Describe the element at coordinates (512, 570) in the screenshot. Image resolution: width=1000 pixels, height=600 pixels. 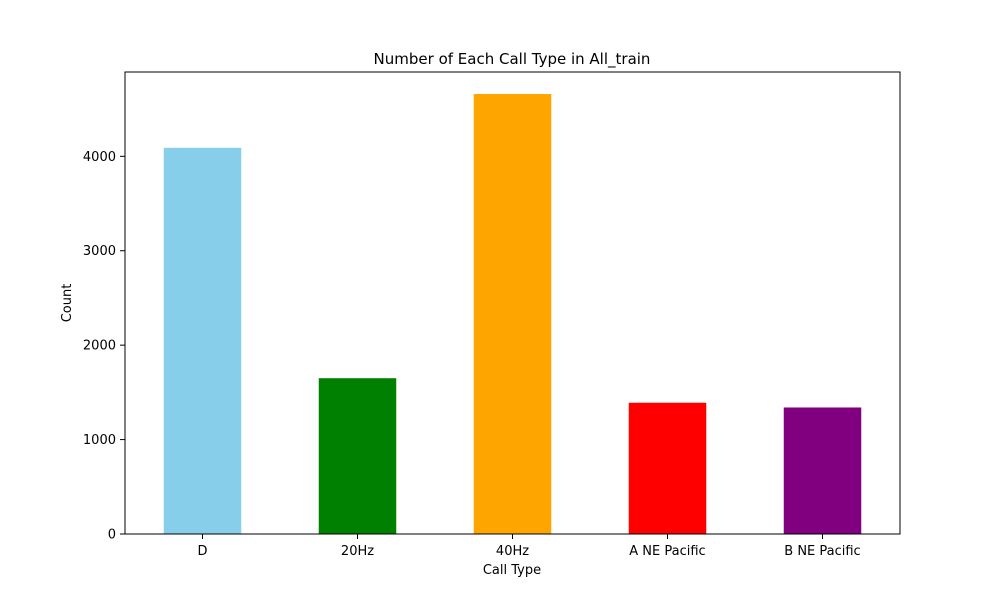
I see `x-axis-label: Call Type` at that location.